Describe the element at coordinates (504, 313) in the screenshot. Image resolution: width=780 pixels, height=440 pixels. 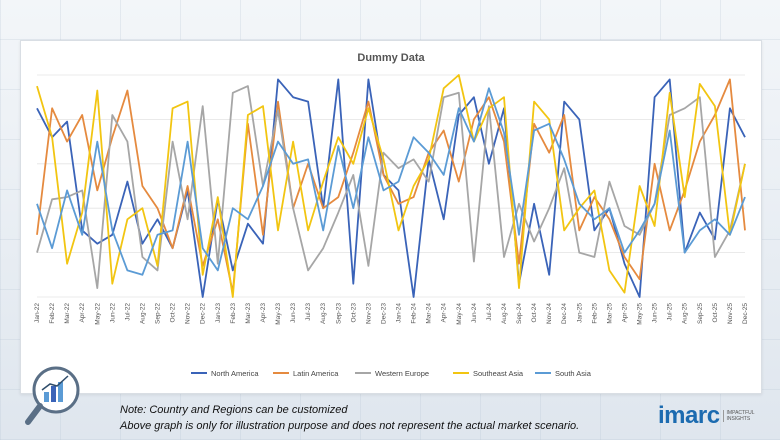
I see `x-tick-label: Aug-24` at that location.